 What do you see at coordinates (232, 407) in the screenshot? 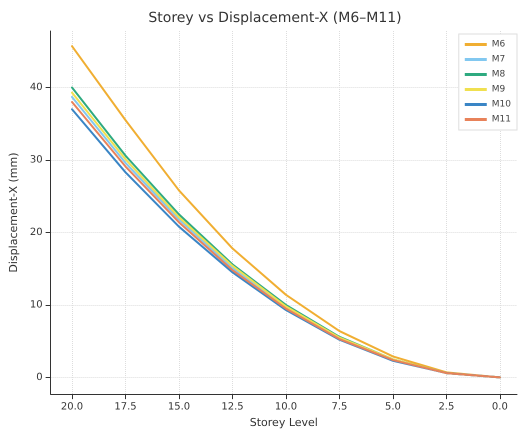
I see `x-tick-label: 12.5` at bounding box center [232, 407].